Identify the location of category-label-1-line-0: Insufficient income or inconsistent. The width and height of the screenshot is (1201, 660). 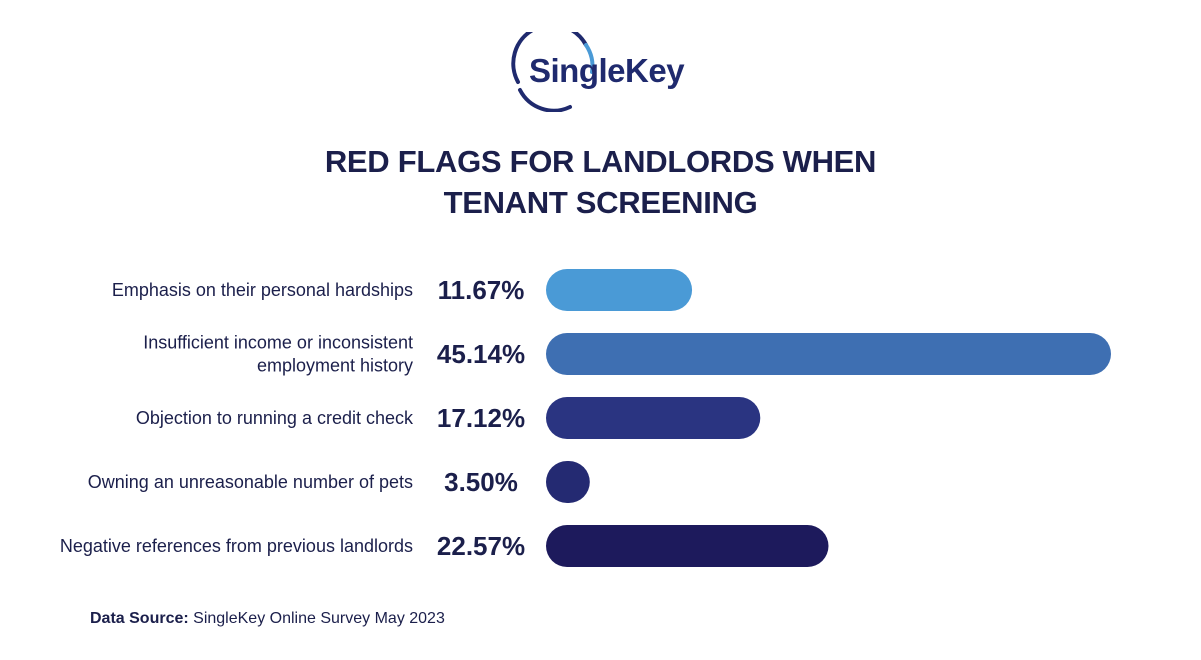
(278, 343).